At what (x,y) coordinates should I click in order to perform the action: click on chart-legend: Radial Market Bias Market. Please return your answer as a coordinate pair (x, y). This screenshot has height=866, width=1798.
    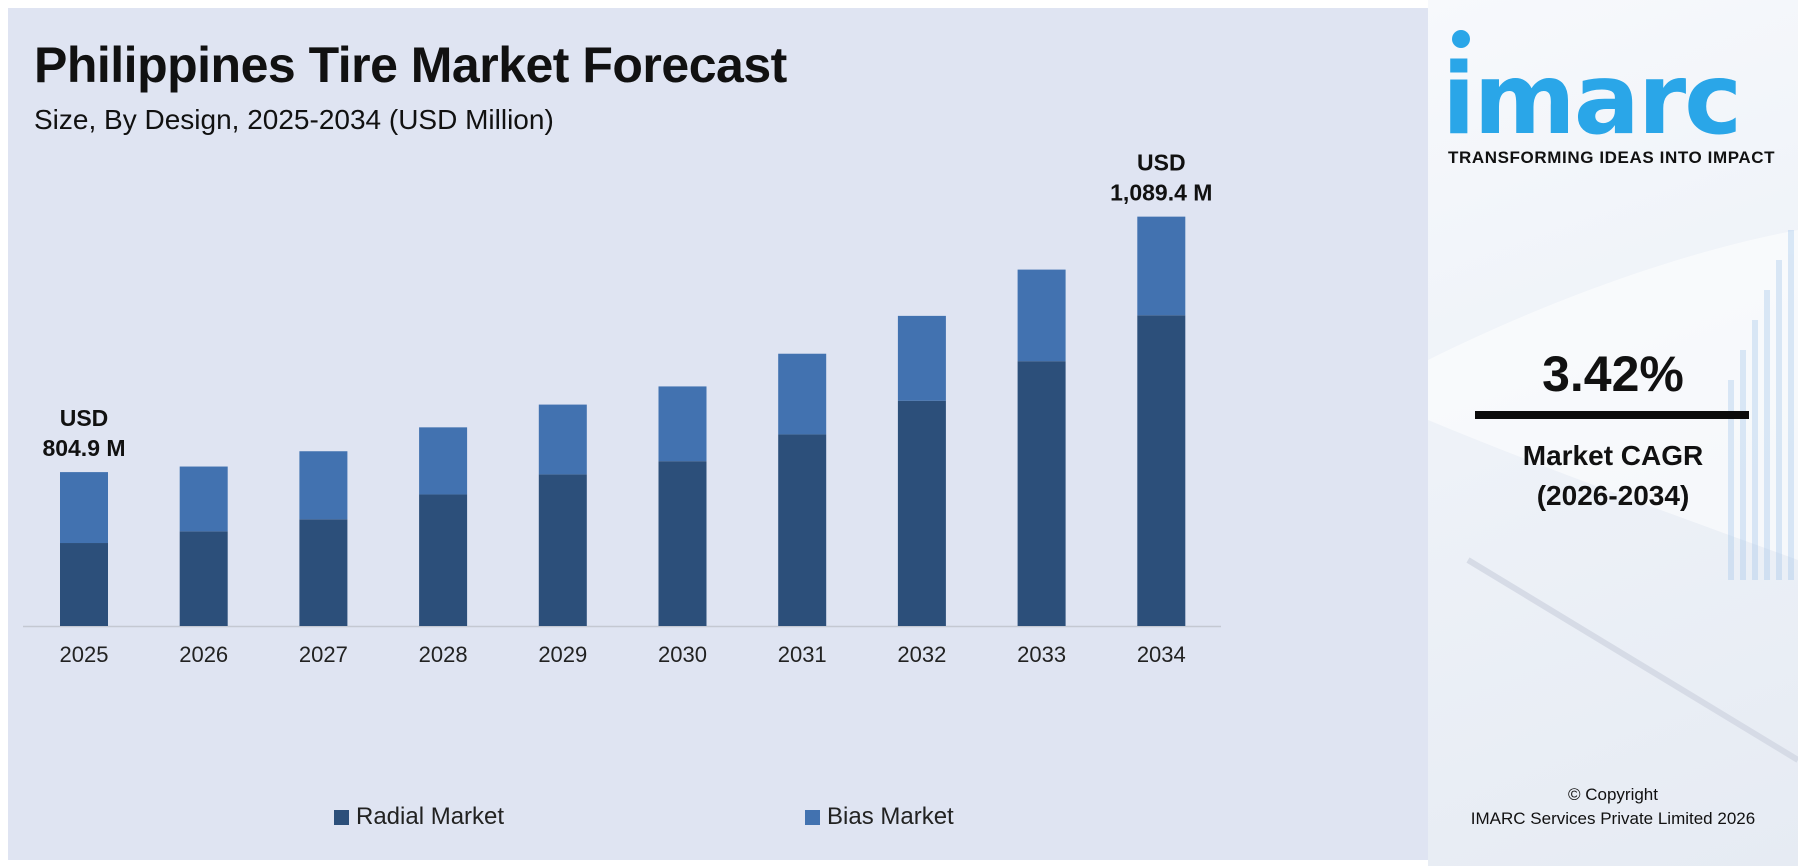
    Looking at the image, I should click on (718, 823).